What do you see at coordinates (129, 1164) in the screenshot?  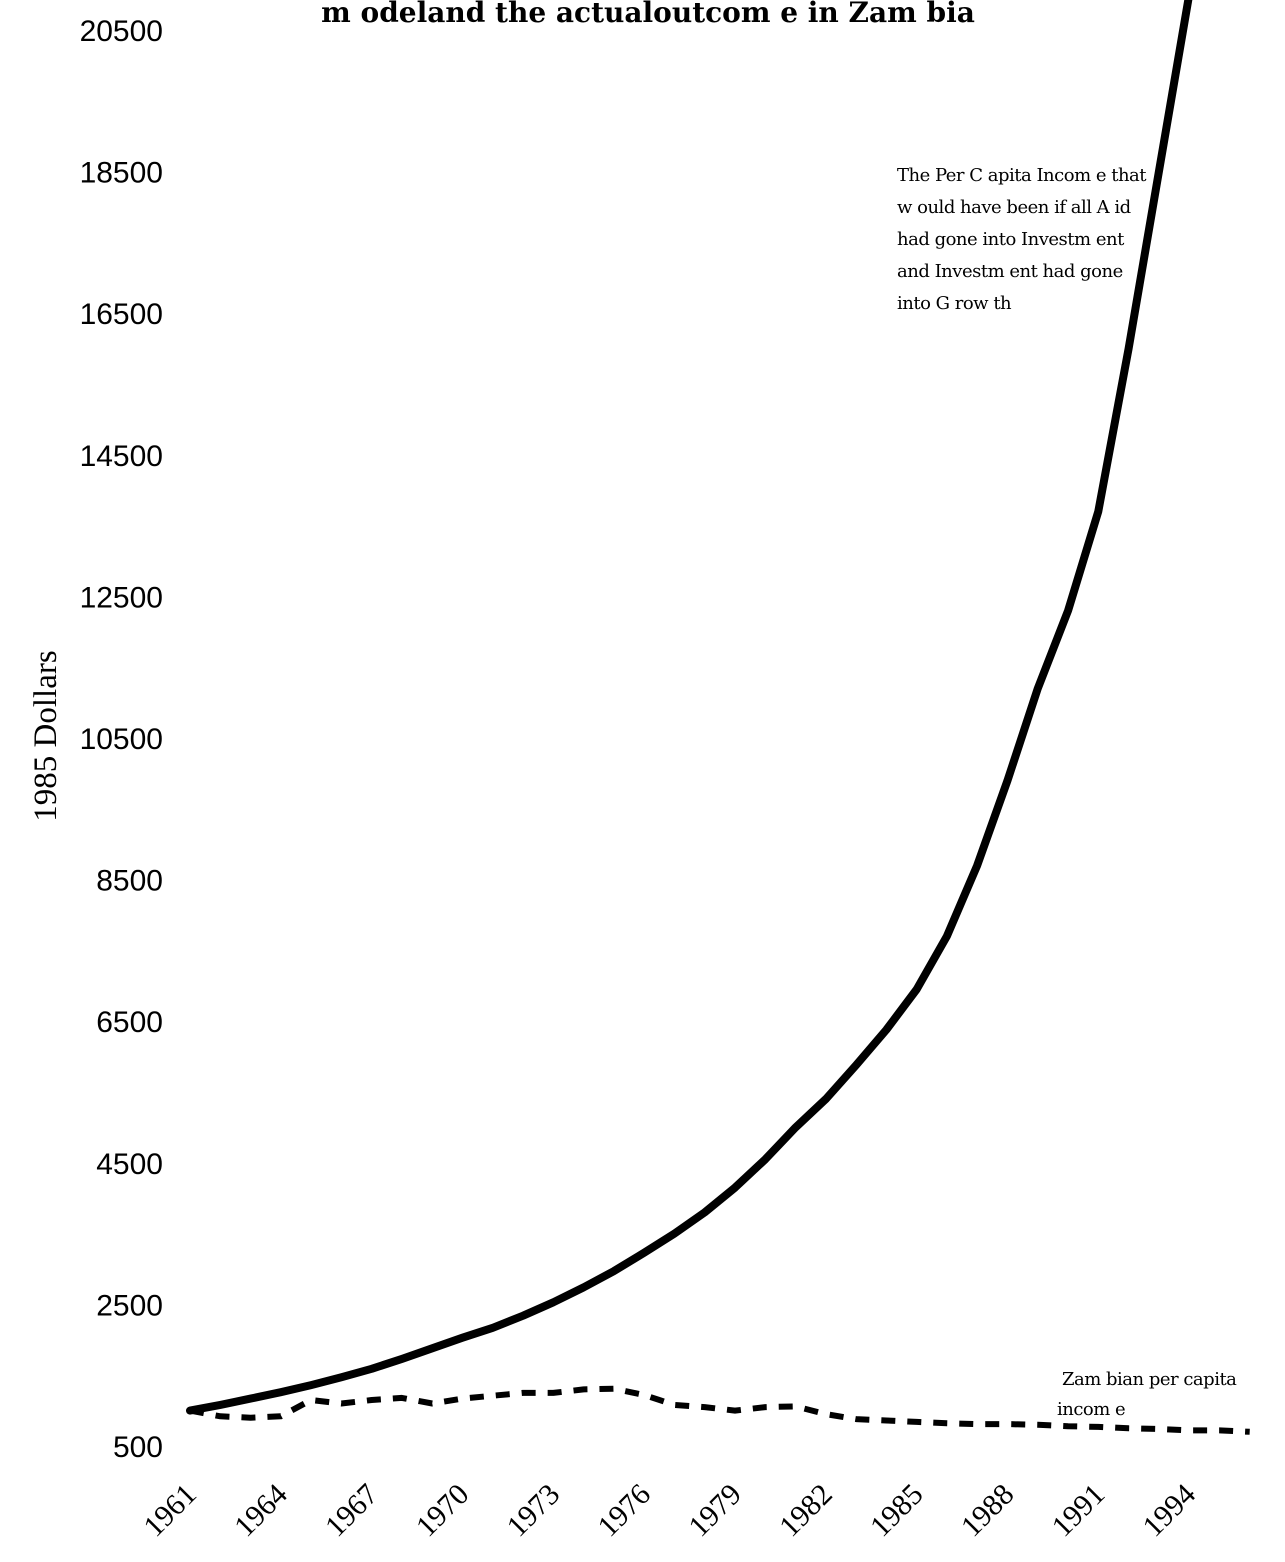 I see `y-tick-label: 4500` at bounding box center [129, 1164].